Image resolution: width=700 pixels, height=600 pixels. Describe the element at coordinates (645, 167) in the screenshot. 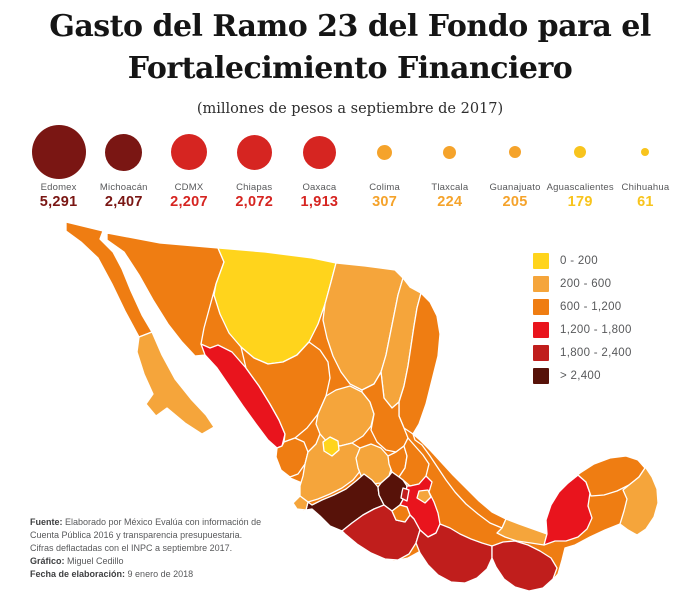

I see `bubble-item-chihuahua: Chihuahua 61` at that location.